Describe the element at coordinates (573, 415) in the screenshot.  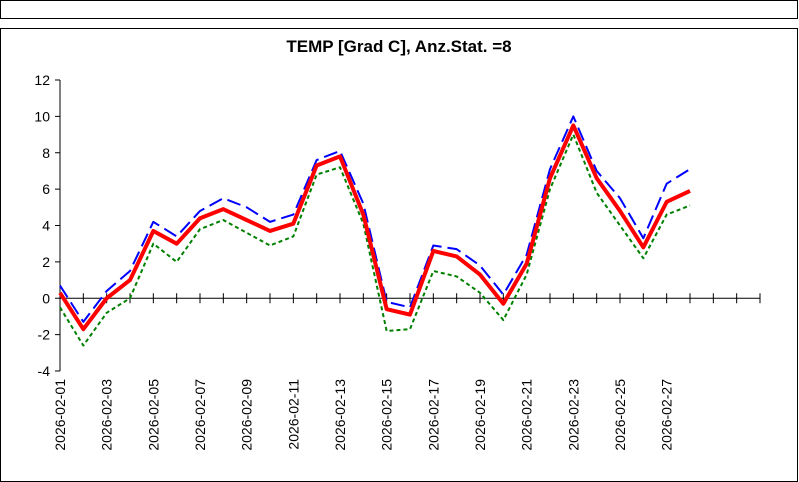
I see `x-tick-label: 2026-02-23` at that location.